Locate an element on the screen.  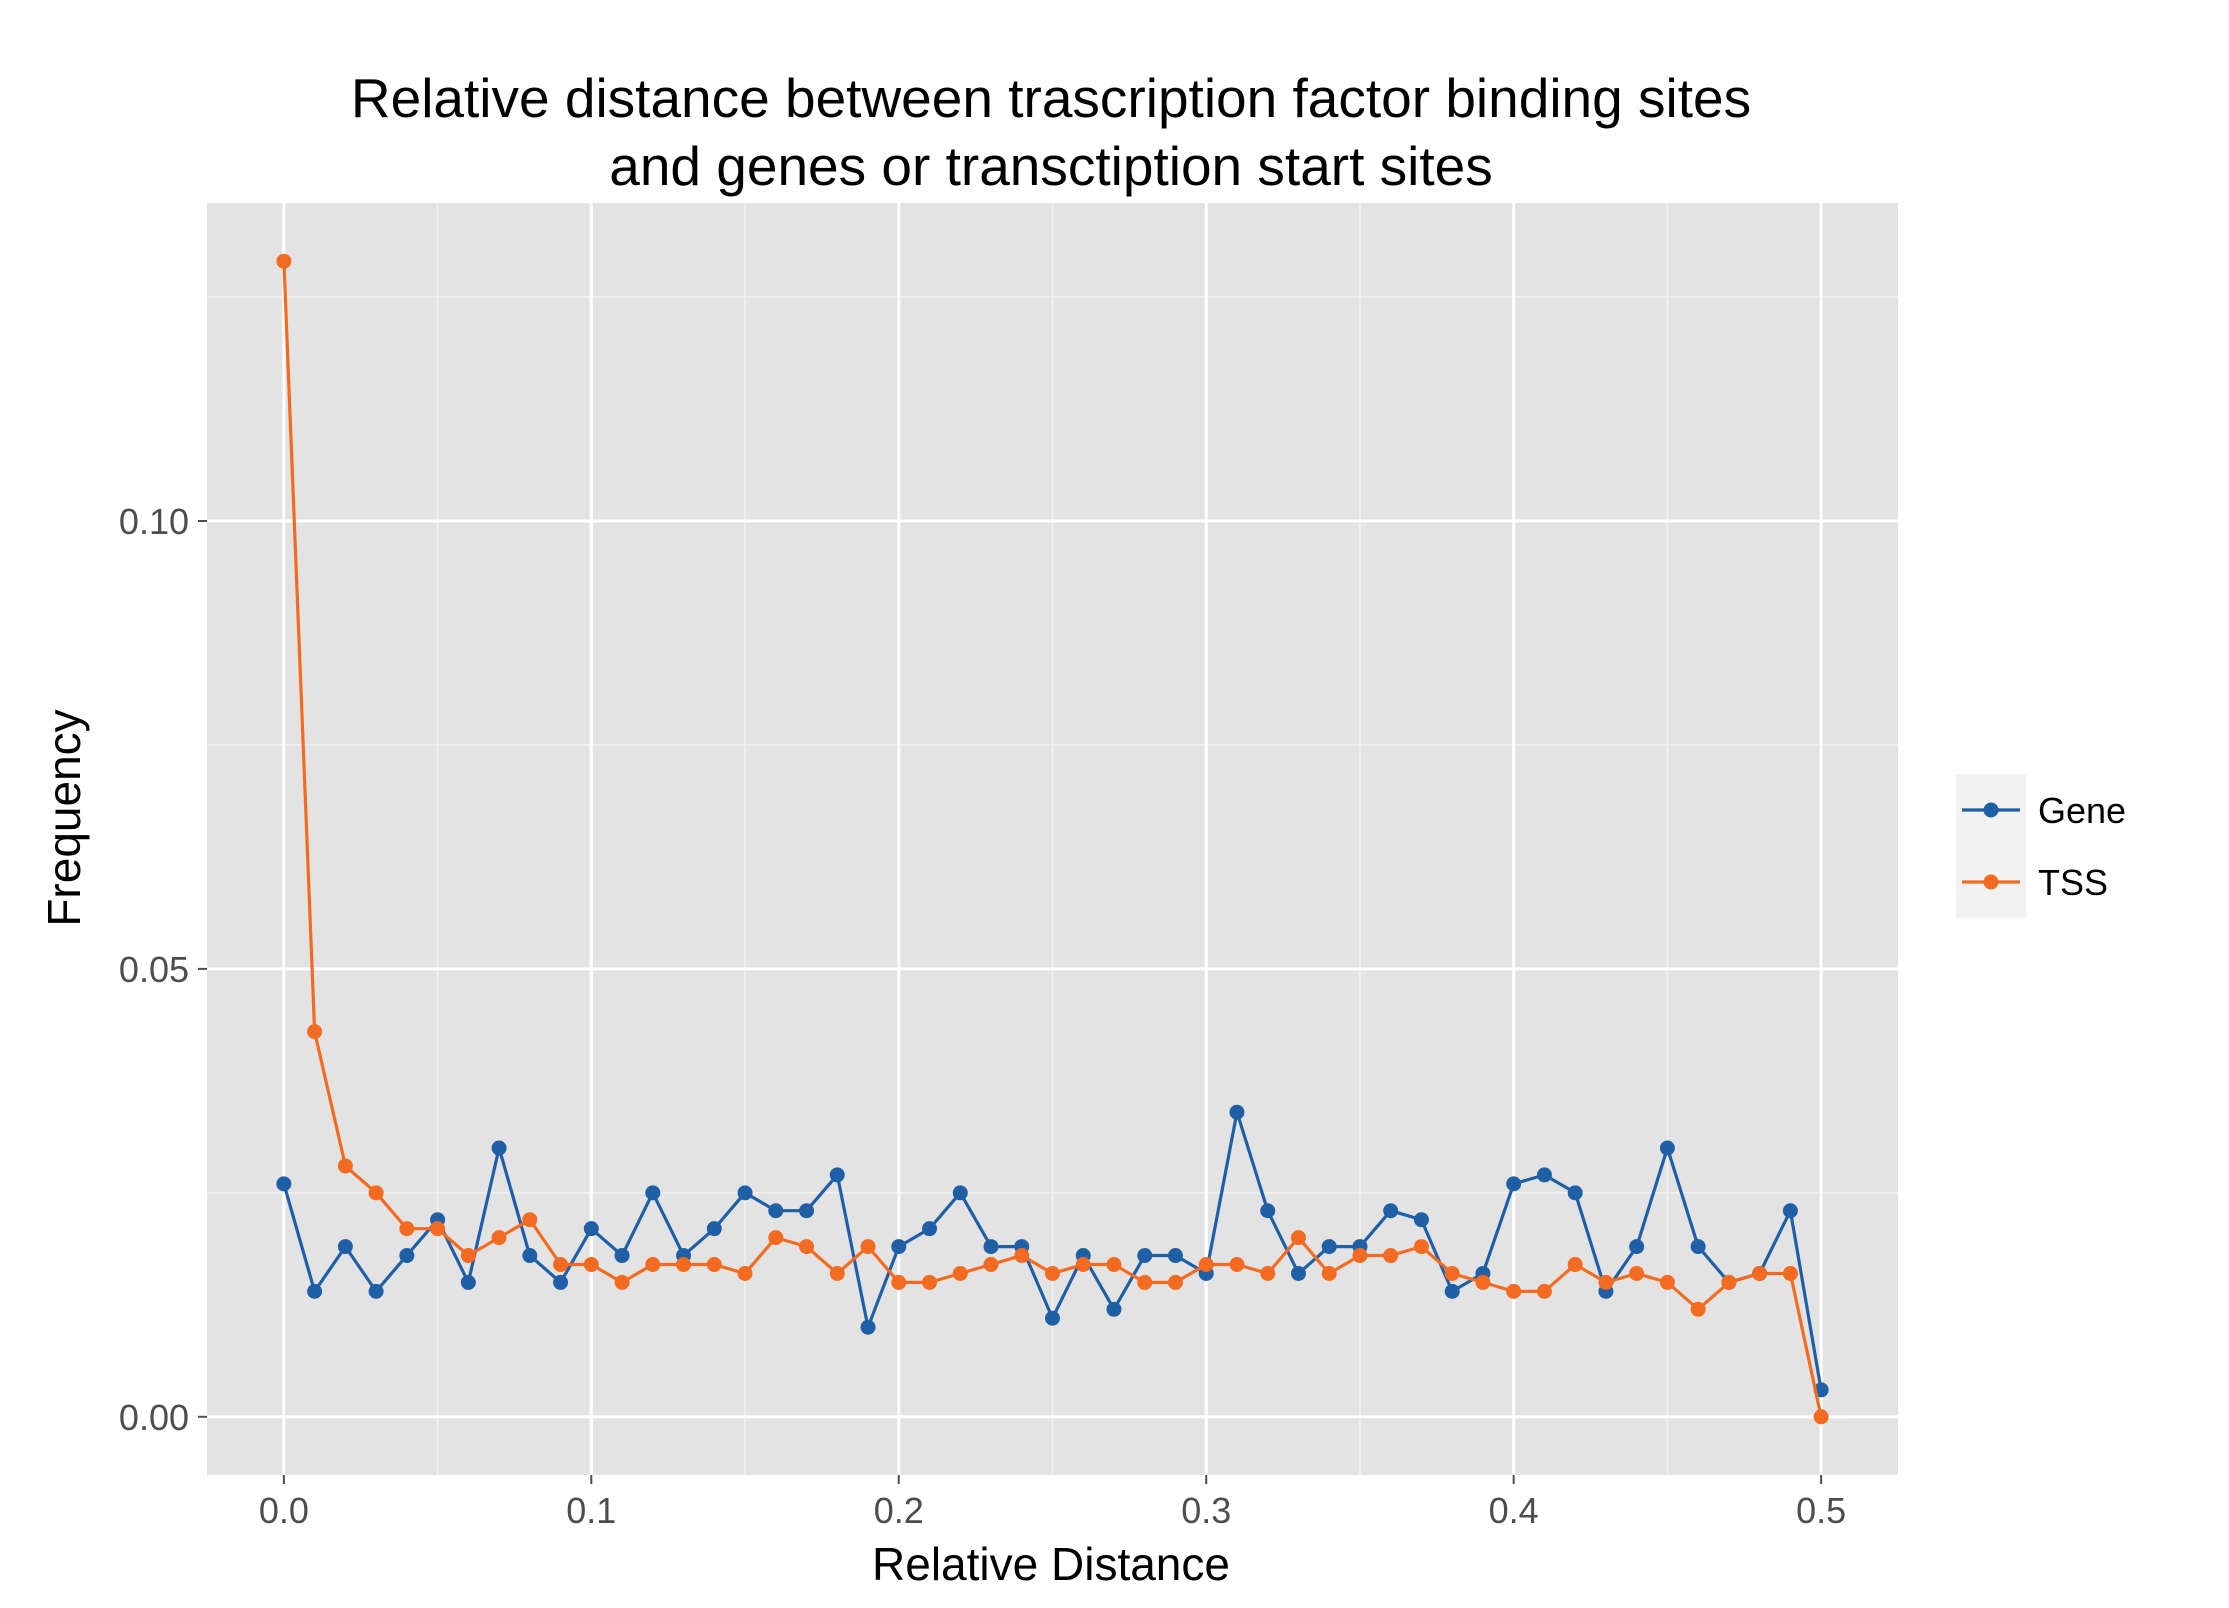
x-tick-label: 0.2 is located at coordinates (899, 1510).